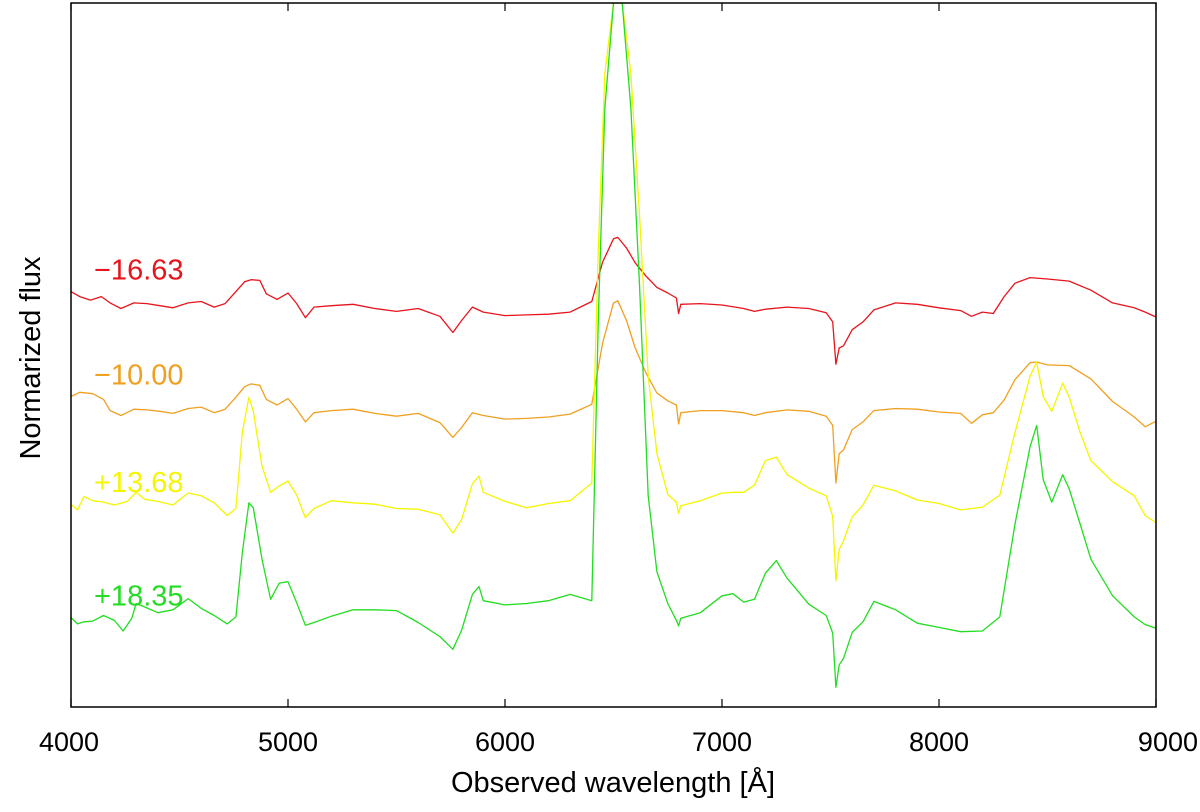  What do you see at coordinates (139, 434) in the screenshot?
I see `series-labels: −16.63 −10.00 +13.68 +18.35` at bounding box center [139, 434].